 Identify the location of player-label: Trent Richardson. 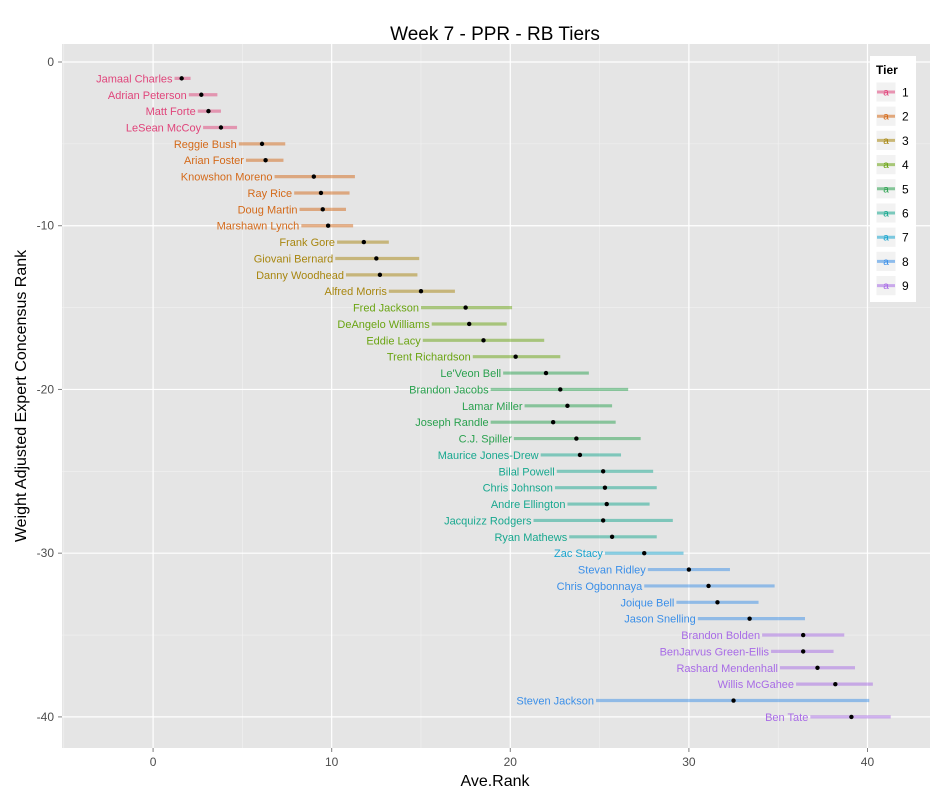
(429, 358).